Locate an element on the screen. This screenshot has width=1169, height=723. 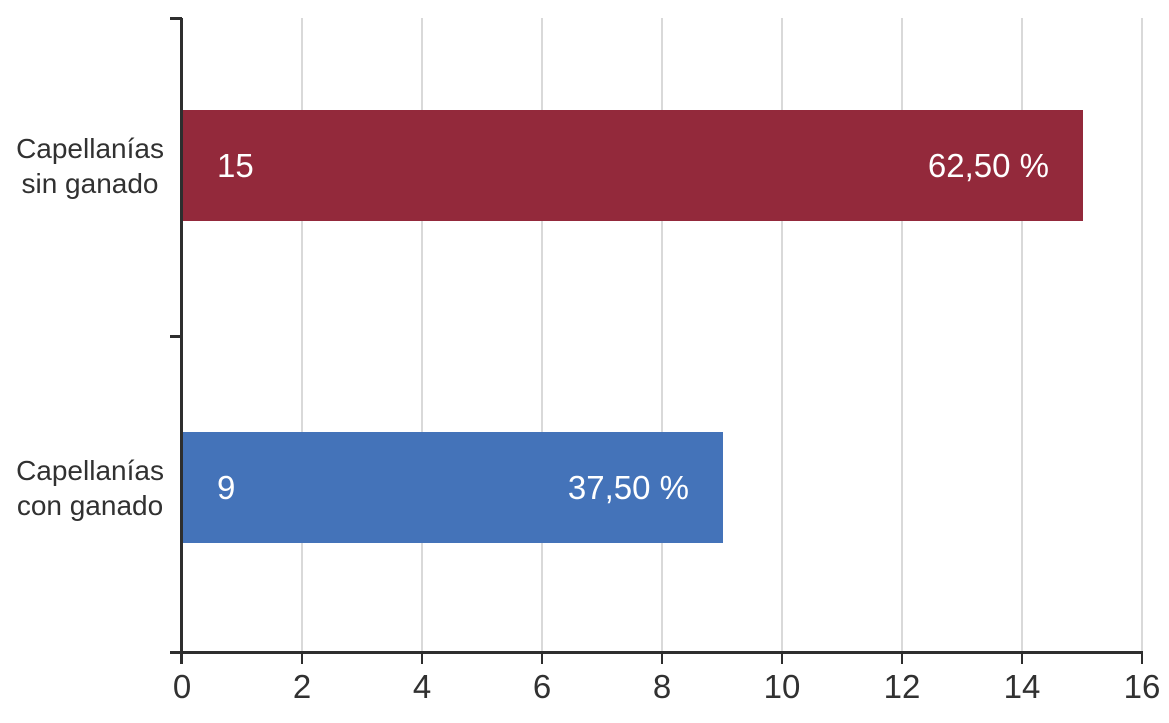
bar: 15 62,50 % is located at coordinates (633, 165).